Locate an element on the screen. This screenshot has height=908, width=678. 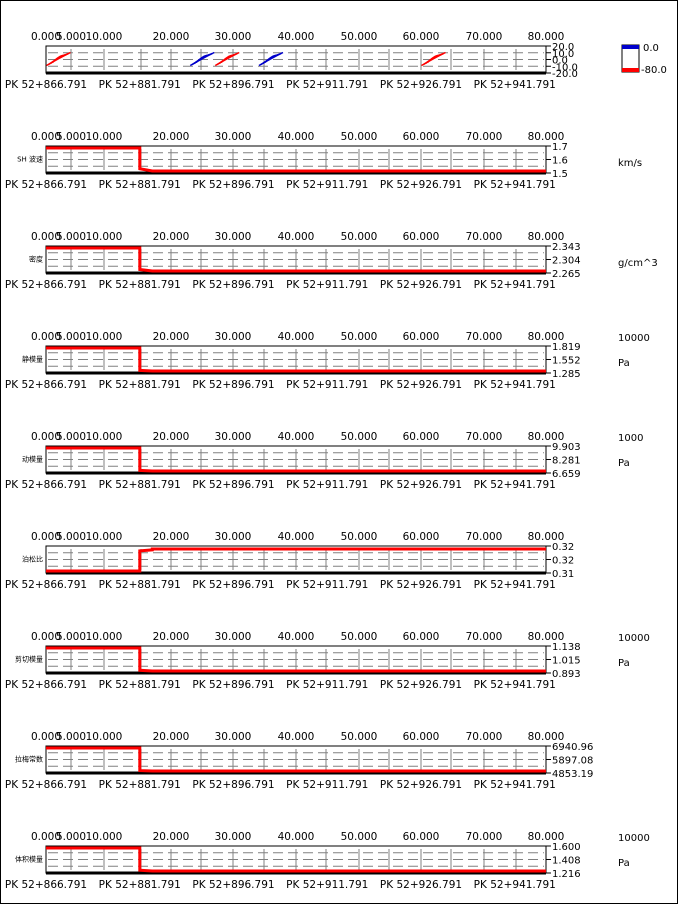
legend-top-swatch is located at coordinates (630, 47).